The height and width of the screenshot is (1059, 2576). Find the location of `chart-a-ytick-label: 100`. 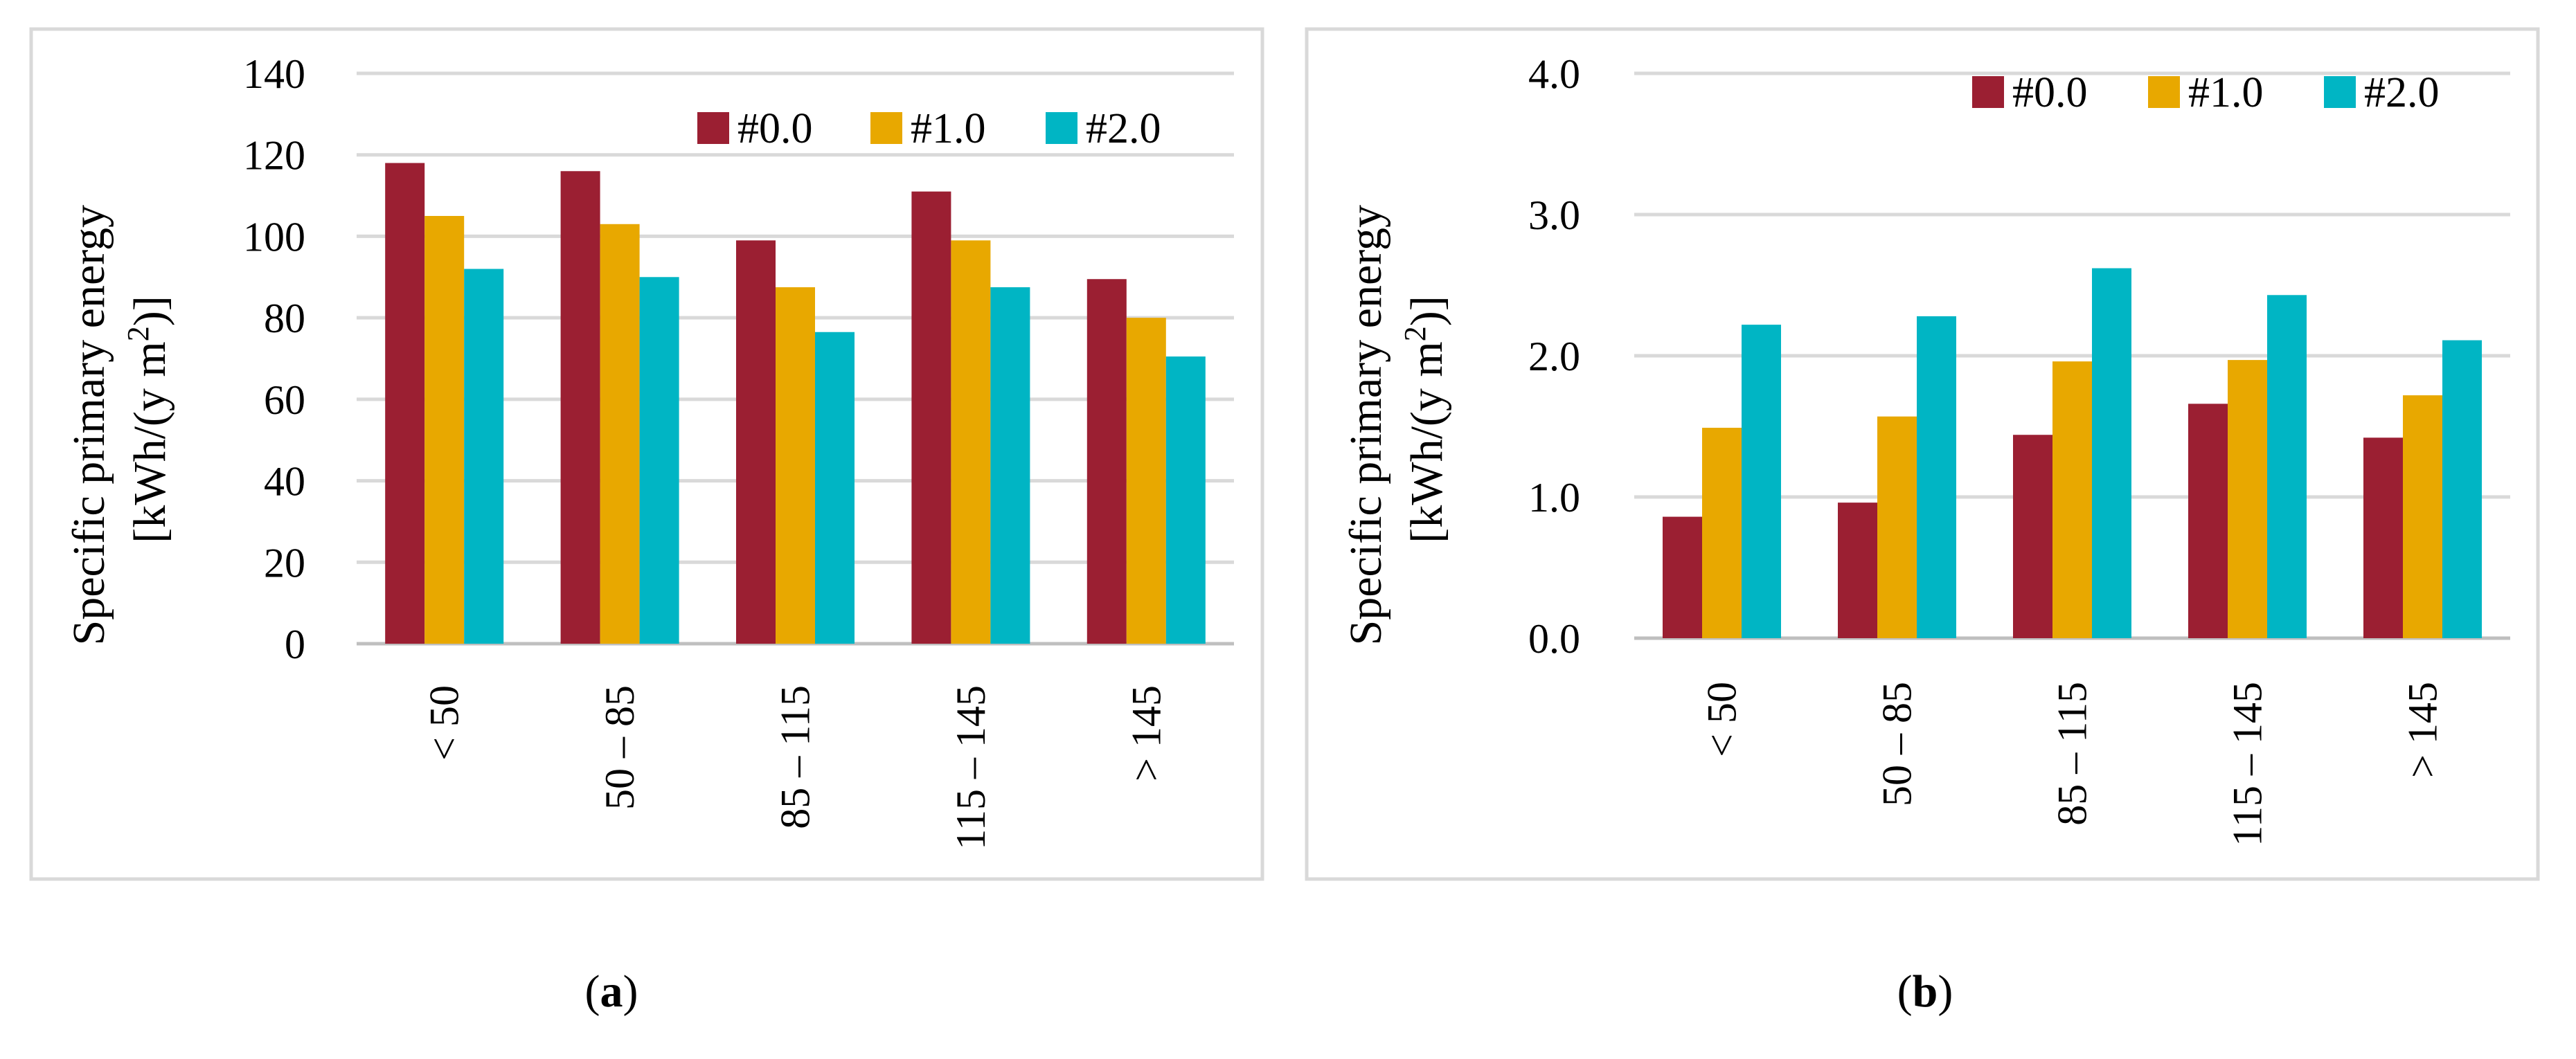

chart-a-ytick-label: 100 is located at coordinates (274, 237).